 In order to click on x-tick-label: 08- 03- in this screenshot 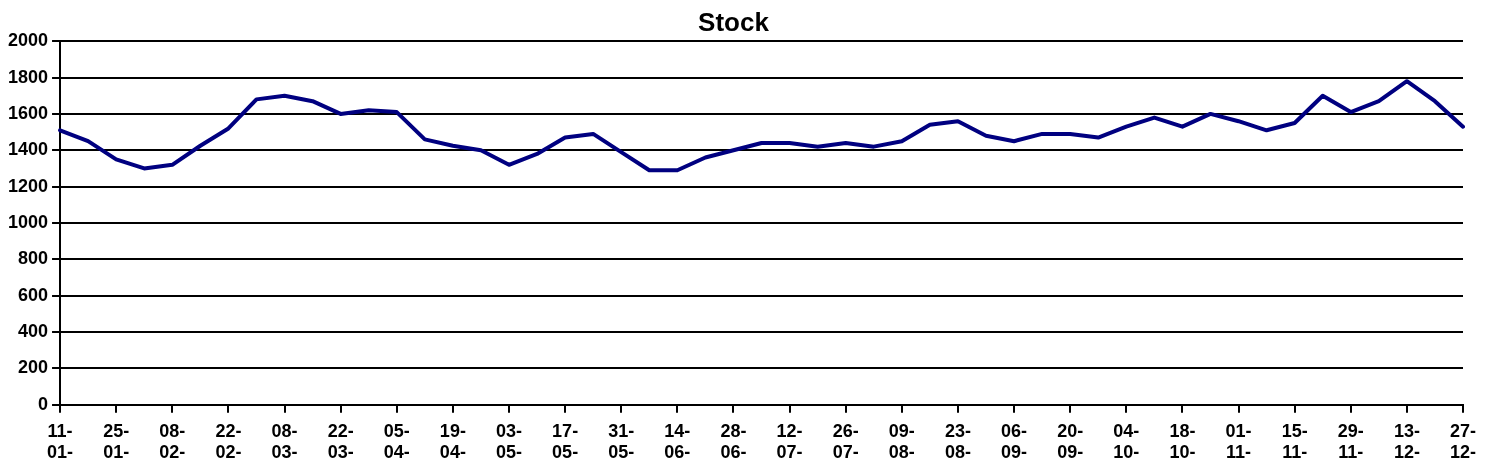, I will do `click(284, 441)`.